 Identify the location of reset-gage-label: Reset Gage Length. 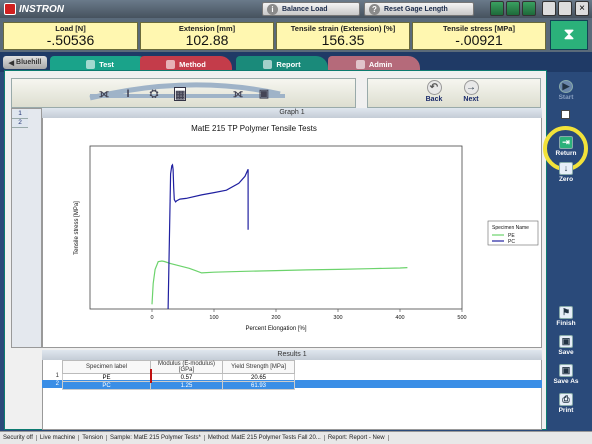
(416, 9).